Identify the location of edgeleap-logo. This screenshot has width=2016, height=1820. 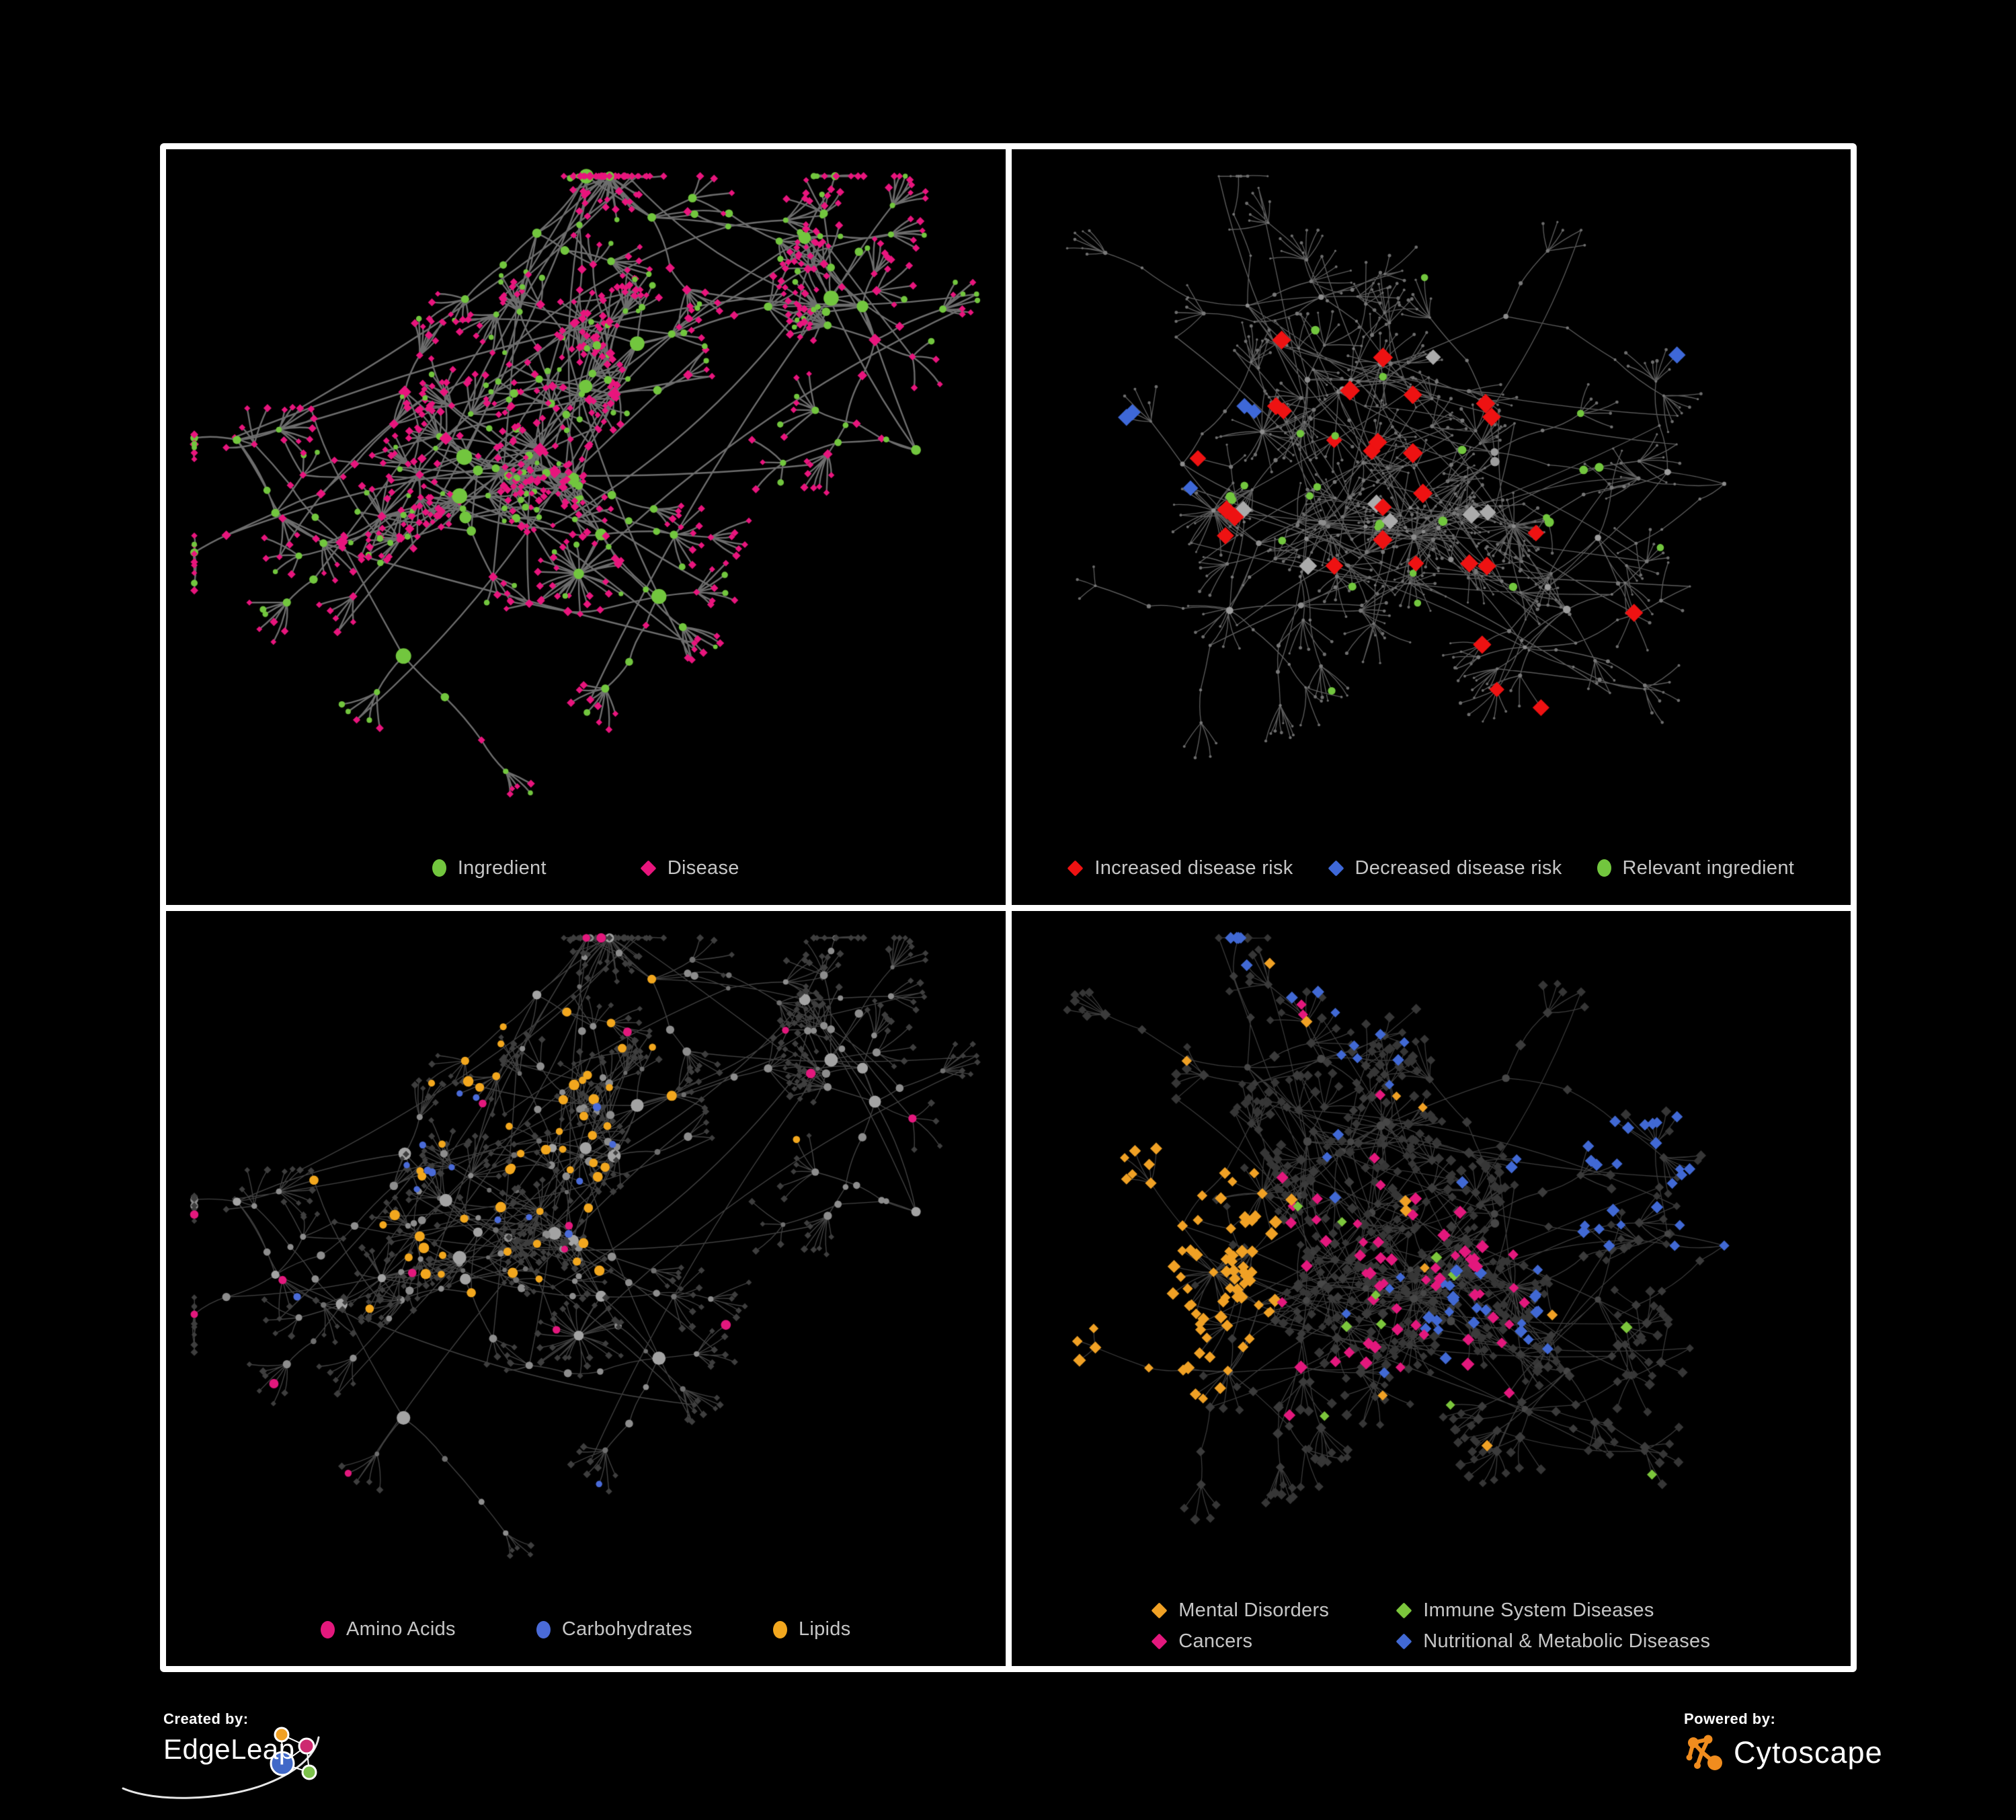
(221, 1763).